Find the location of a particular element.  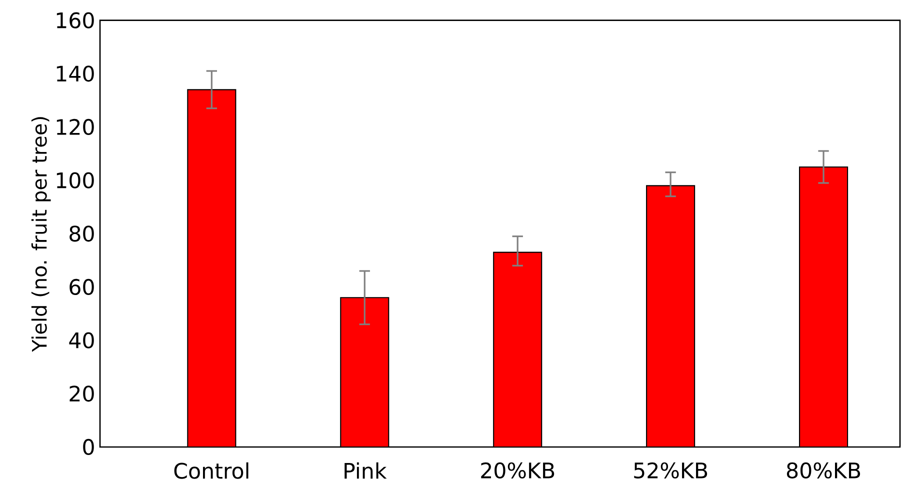

x-tick-label: 52%KB is located at coordinates (671, 470).